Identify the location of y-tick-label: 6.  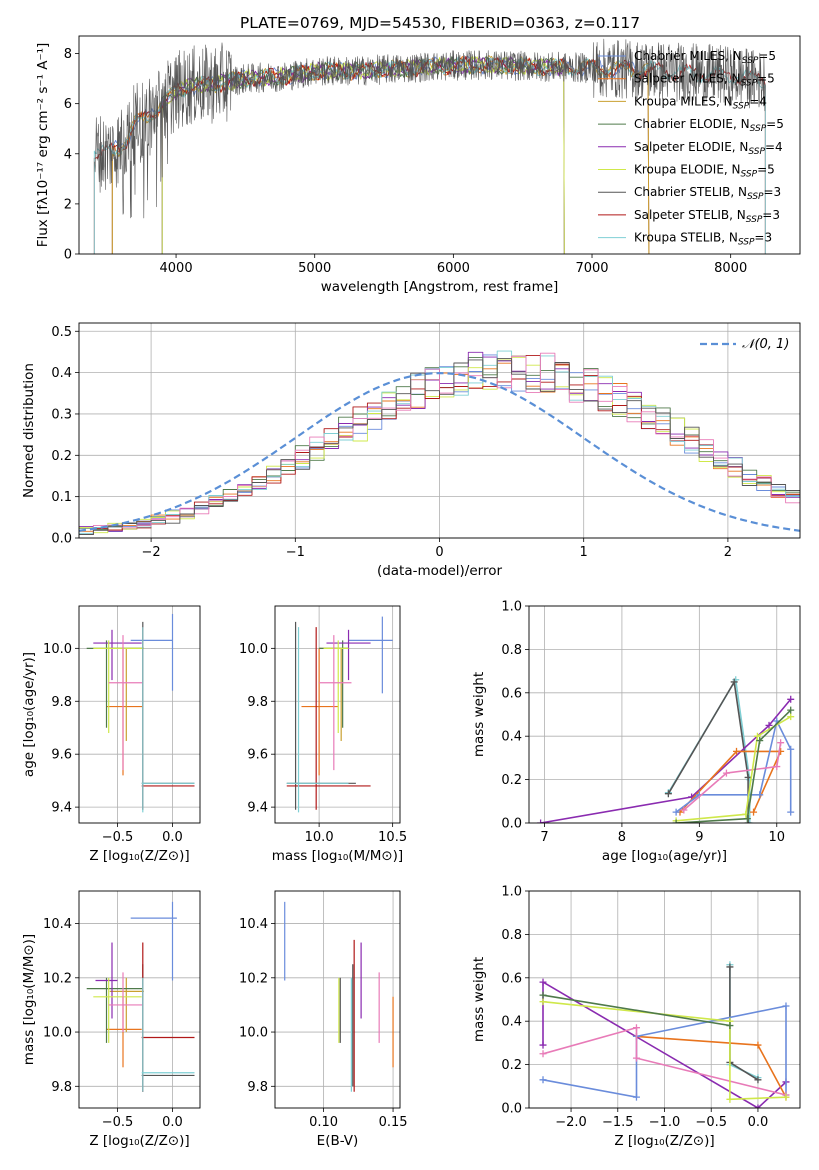
(68, 104).